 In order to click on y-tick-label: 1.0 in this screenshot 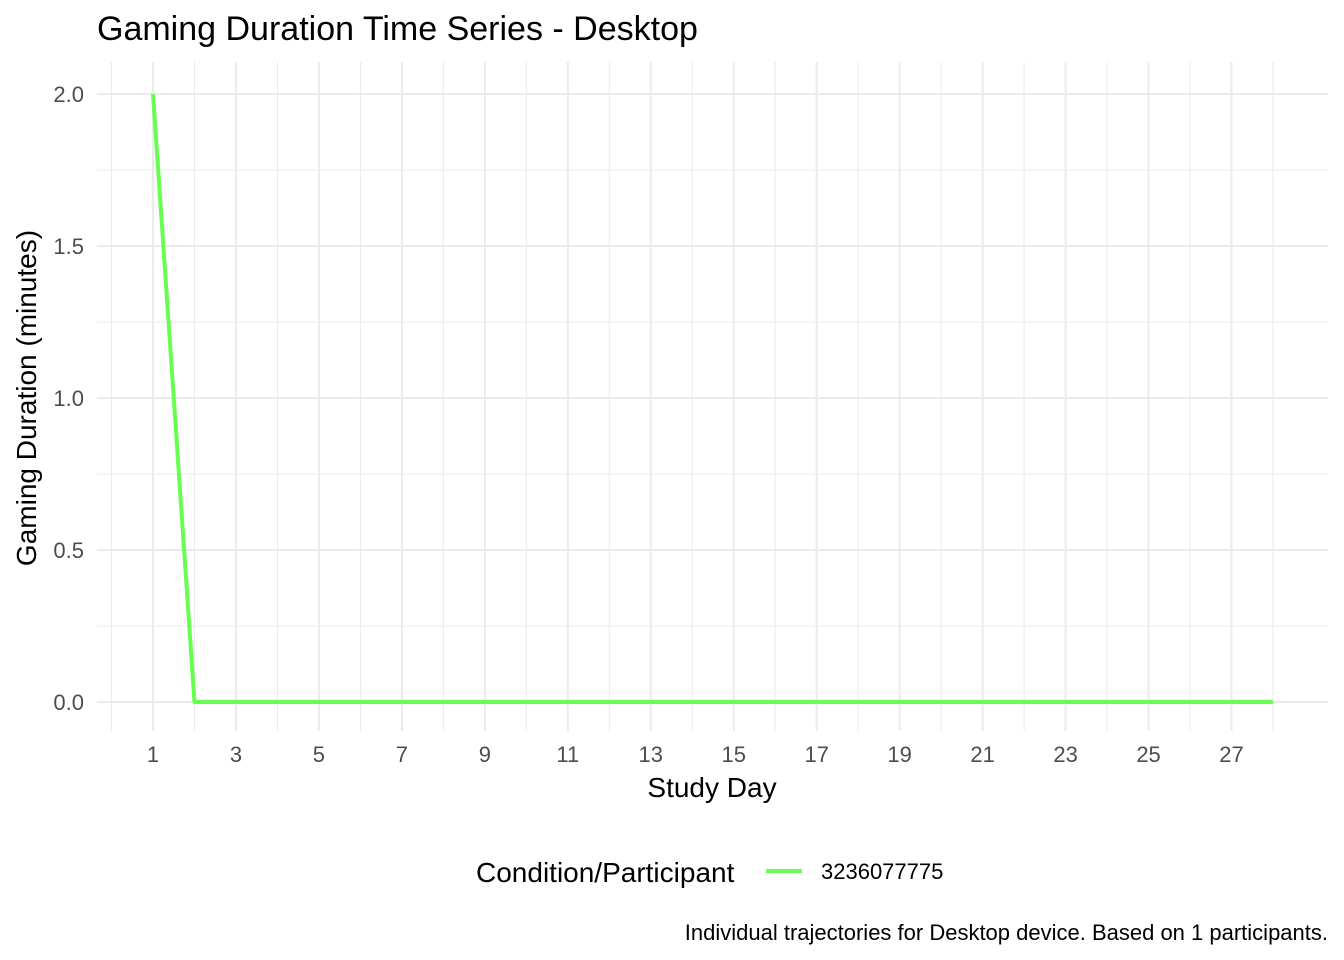, I will do `click(68, 398)`.